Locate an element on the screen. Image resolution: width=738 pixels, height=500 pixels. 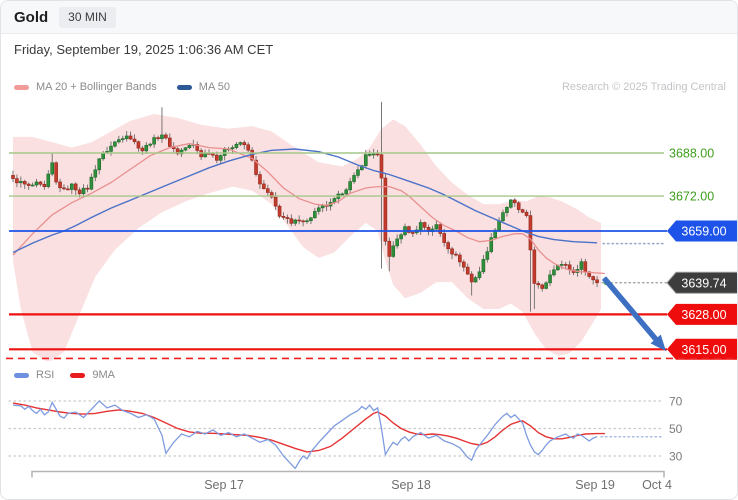
price-badge-3615.00 is located at coordinates (702, 349).